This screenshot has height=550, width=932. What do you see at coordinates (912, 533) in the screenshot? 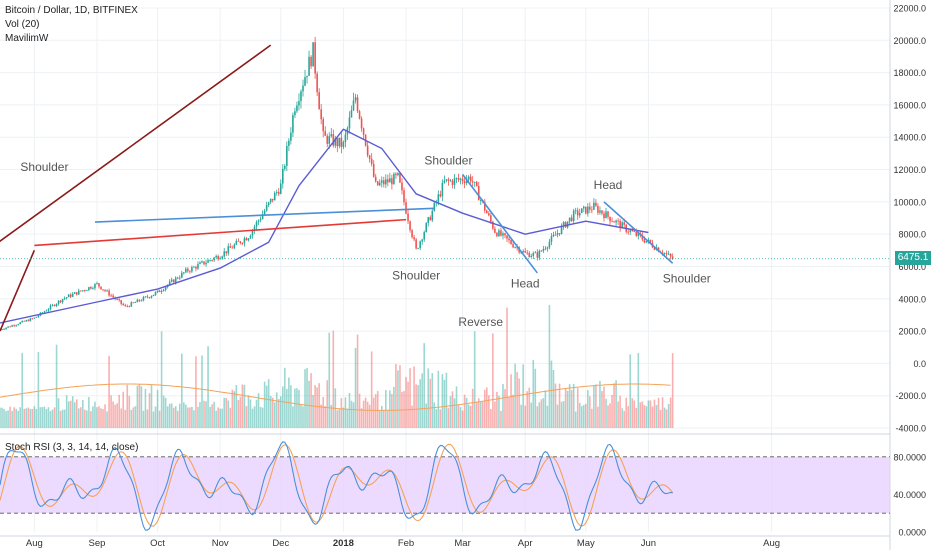
I see `rsi-y-tick: 0.0000` at bounding box center [912, 533].